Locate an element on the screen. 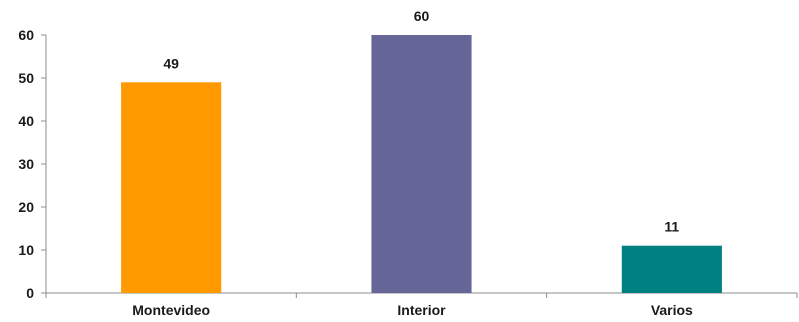  y-tick-label: 30 is located at coordinates (26, 164).